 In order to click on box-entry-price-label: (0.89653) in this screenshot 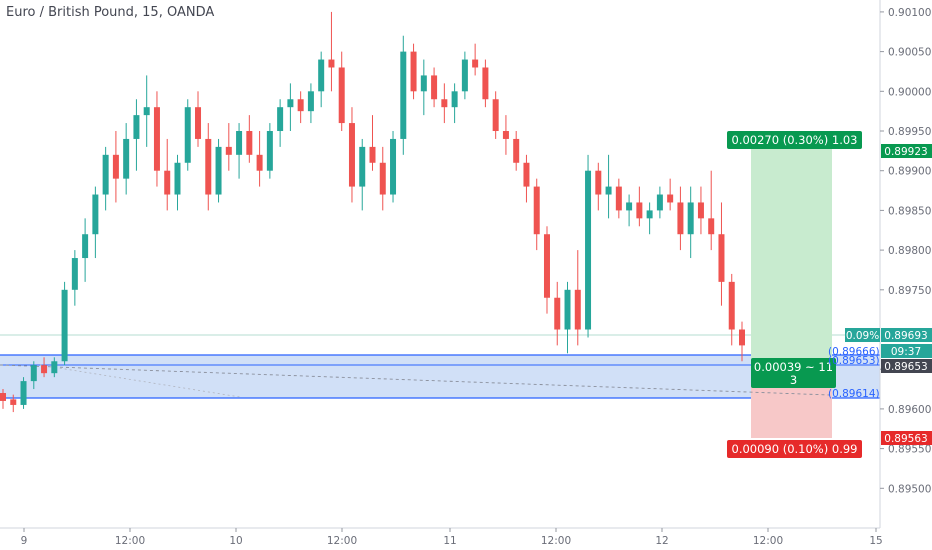, I will do `click(854, 361)`.